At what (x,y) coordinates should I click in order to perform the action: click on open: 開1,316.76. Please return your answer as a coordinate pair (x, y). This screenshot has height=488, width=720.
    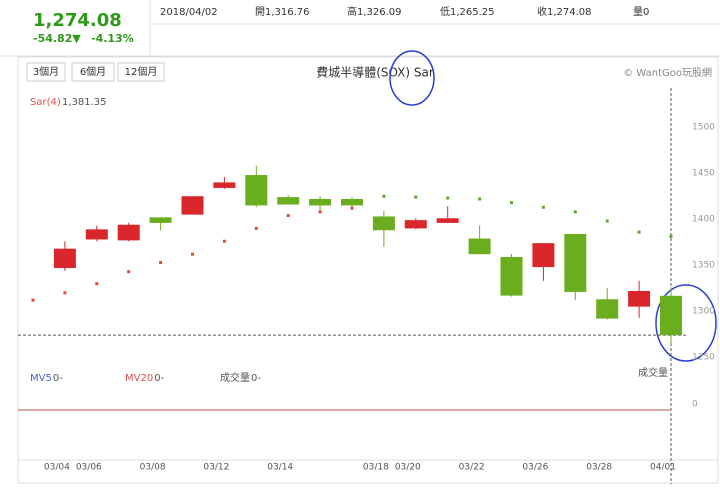
    Looking at the image, I should click on (282, 12).